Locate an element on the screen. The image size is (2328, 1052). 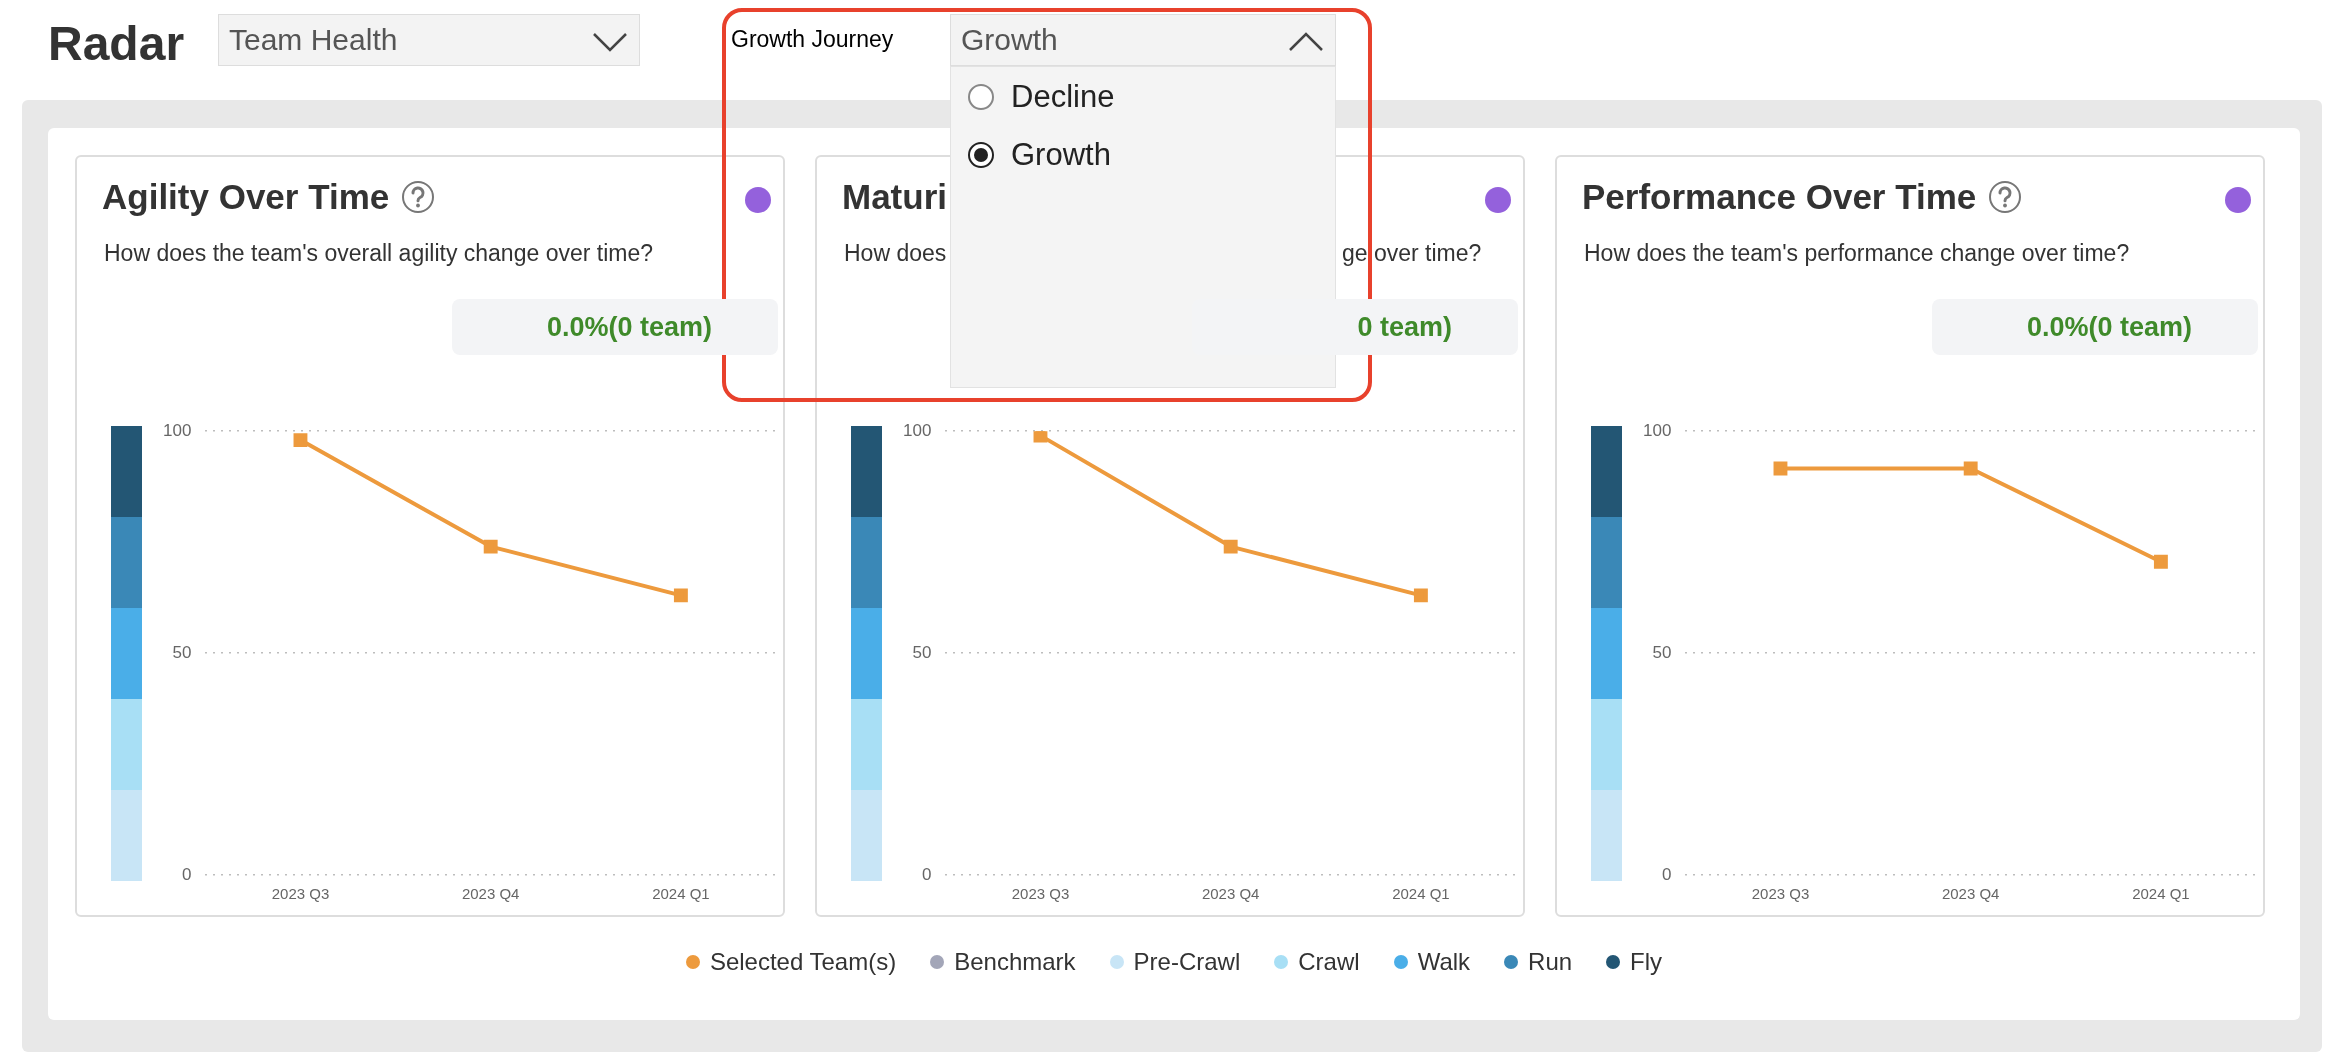
legend-label: Selected Team(s) is located at coordinates (803, 962).